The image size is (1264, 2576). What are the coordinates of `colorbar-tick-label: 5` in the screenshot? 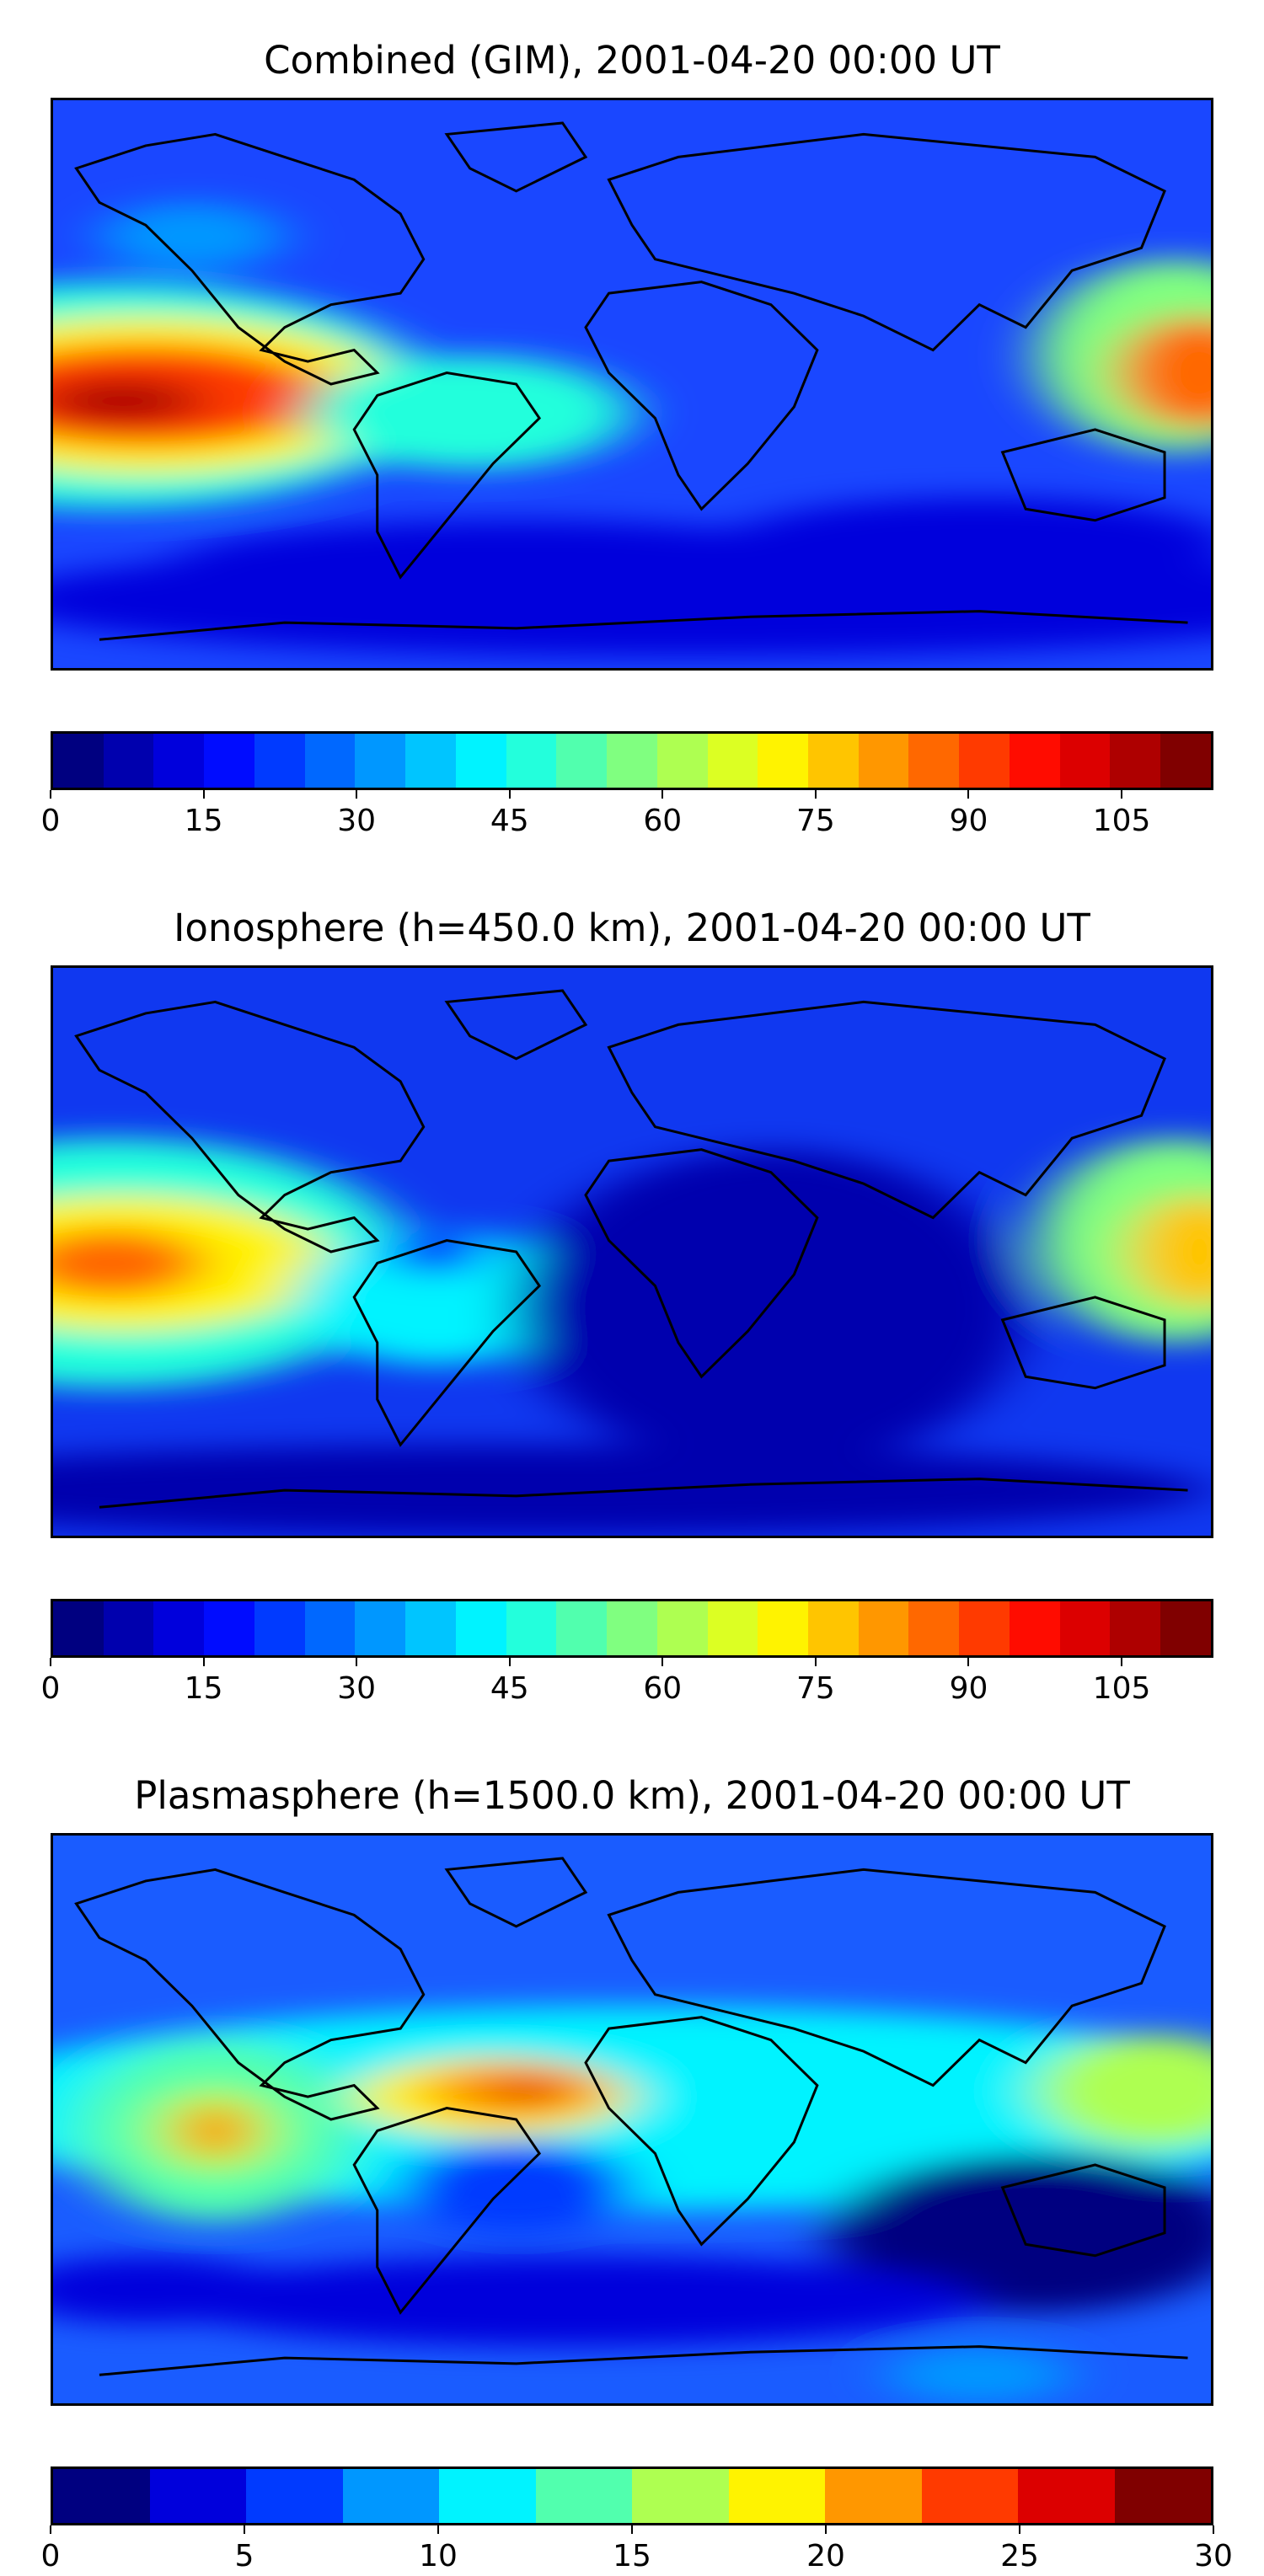 It's located at (244, 2556).